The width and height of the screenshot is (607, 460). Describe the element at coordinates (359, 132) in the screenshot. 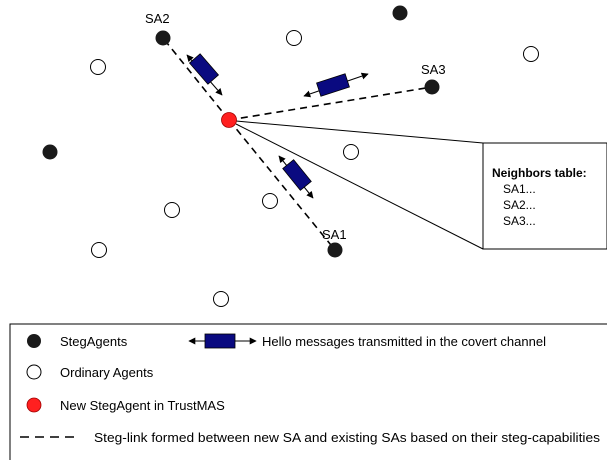

I see `callout-line-top` at that location.